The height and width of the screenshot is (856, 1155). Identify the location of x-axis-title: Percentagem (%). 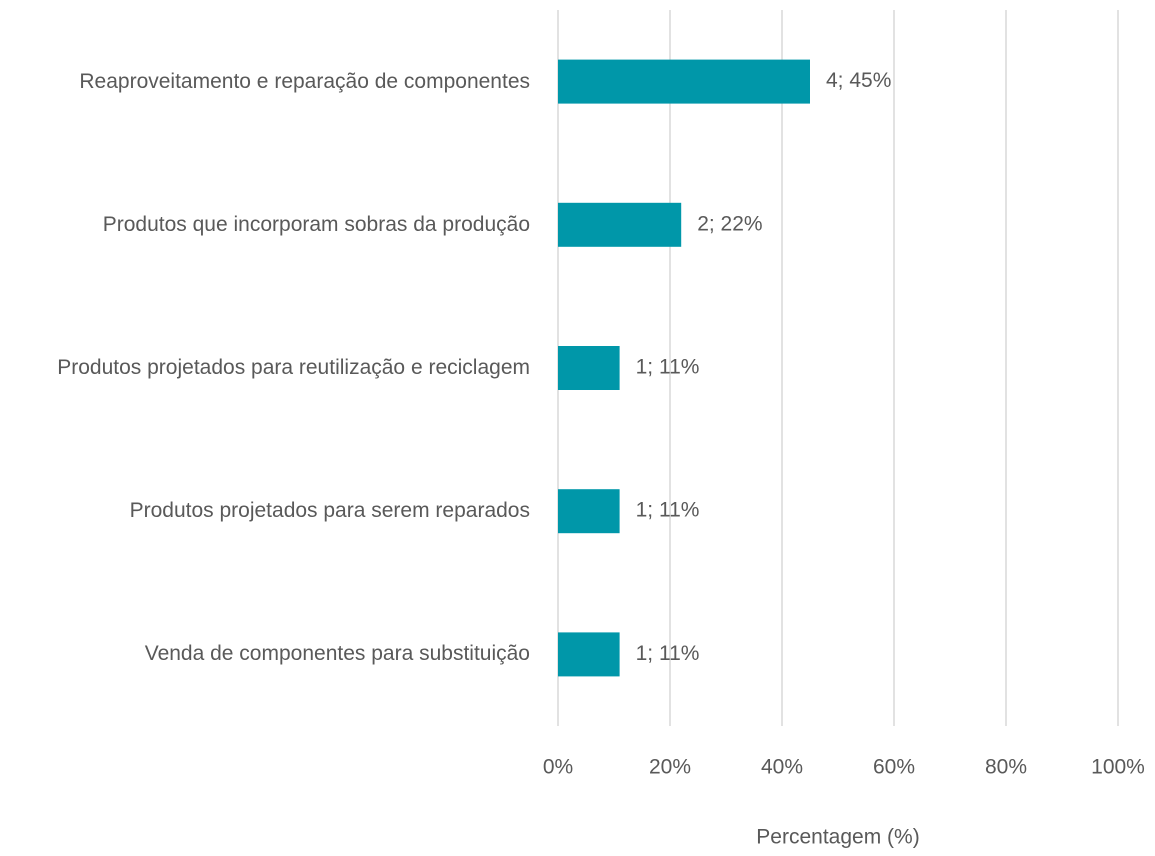
(837, 837).